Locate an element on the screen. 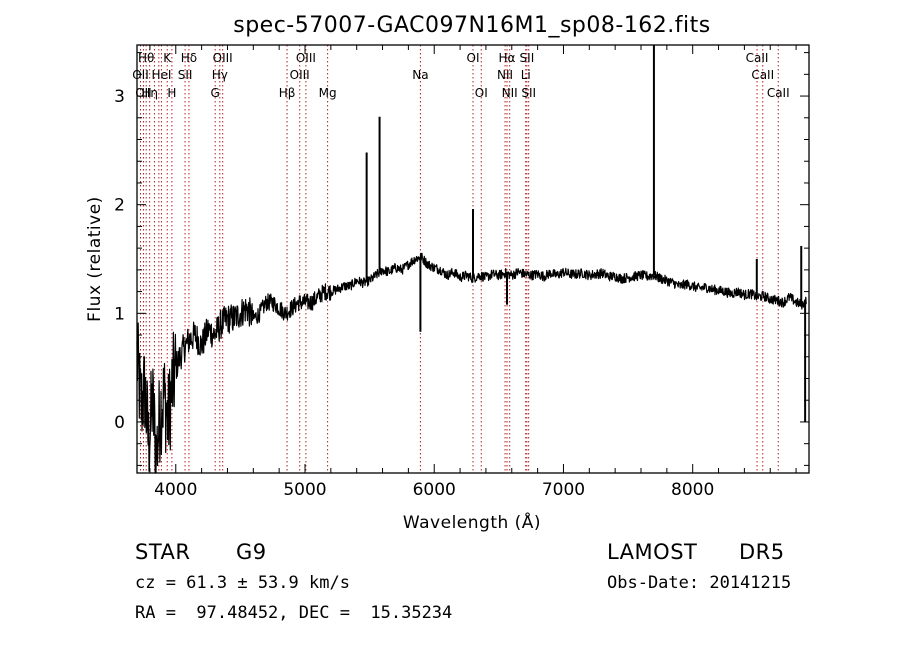 The width and height of the screenshot is (900, 649). object-class: STAR is located at coordinates (163, 552).